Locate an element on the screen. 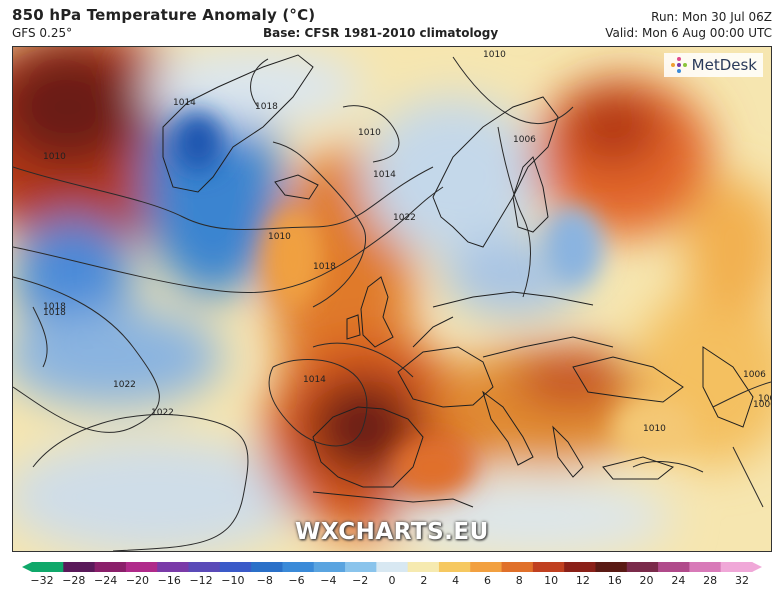 This screenshot has height=600, width=784. colorbar-tick-label: 16 is located at coordinates (614, 580).